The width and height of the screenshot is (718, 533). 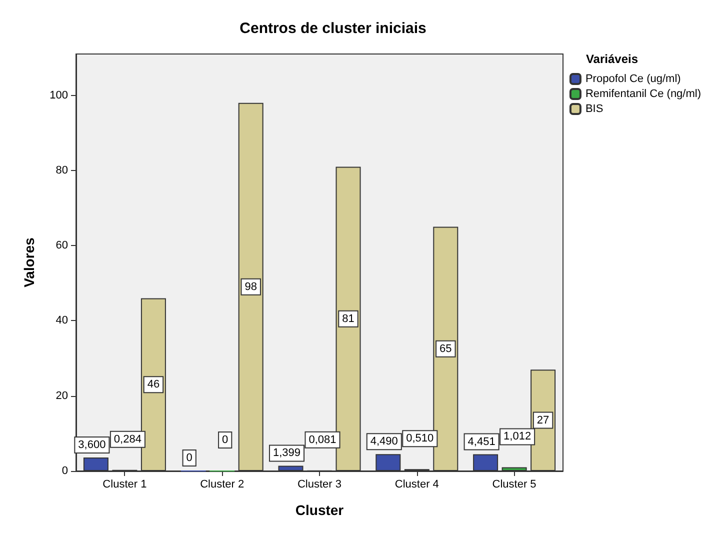 I want to click on x-tick-label: Cluster 1, so click(x=124, y=484).